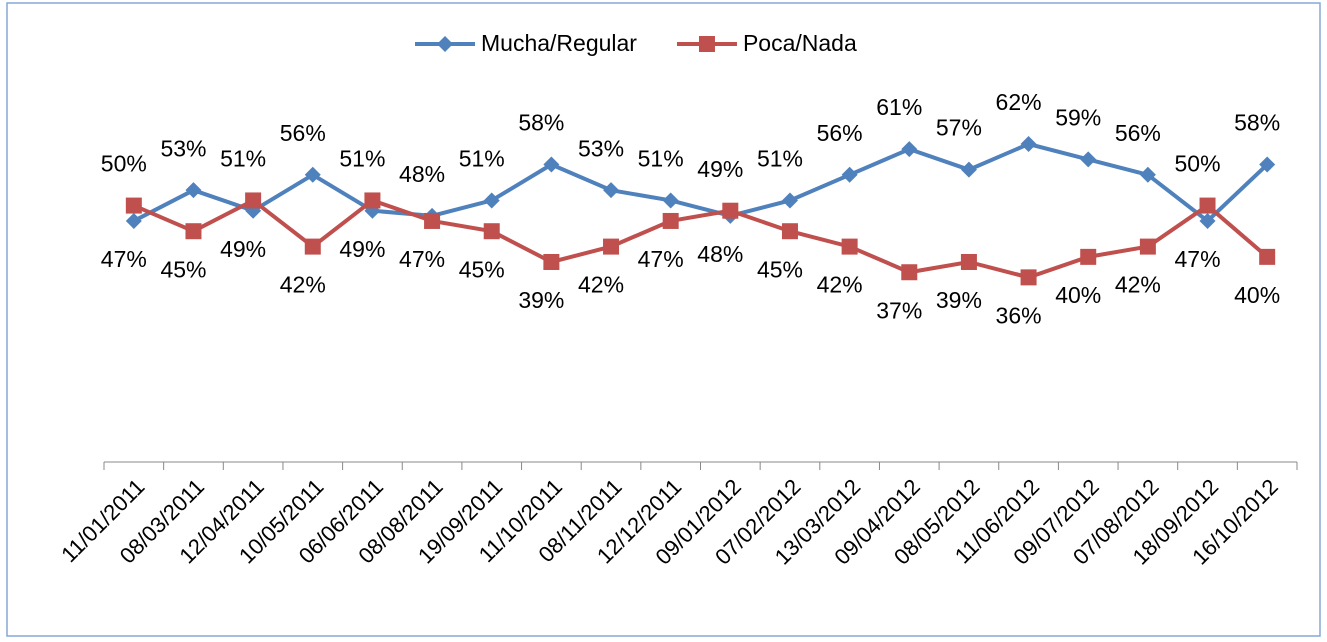 This screenshot has width=1327, height=642. I want to click on data-label: 61%, so click(899, 107).